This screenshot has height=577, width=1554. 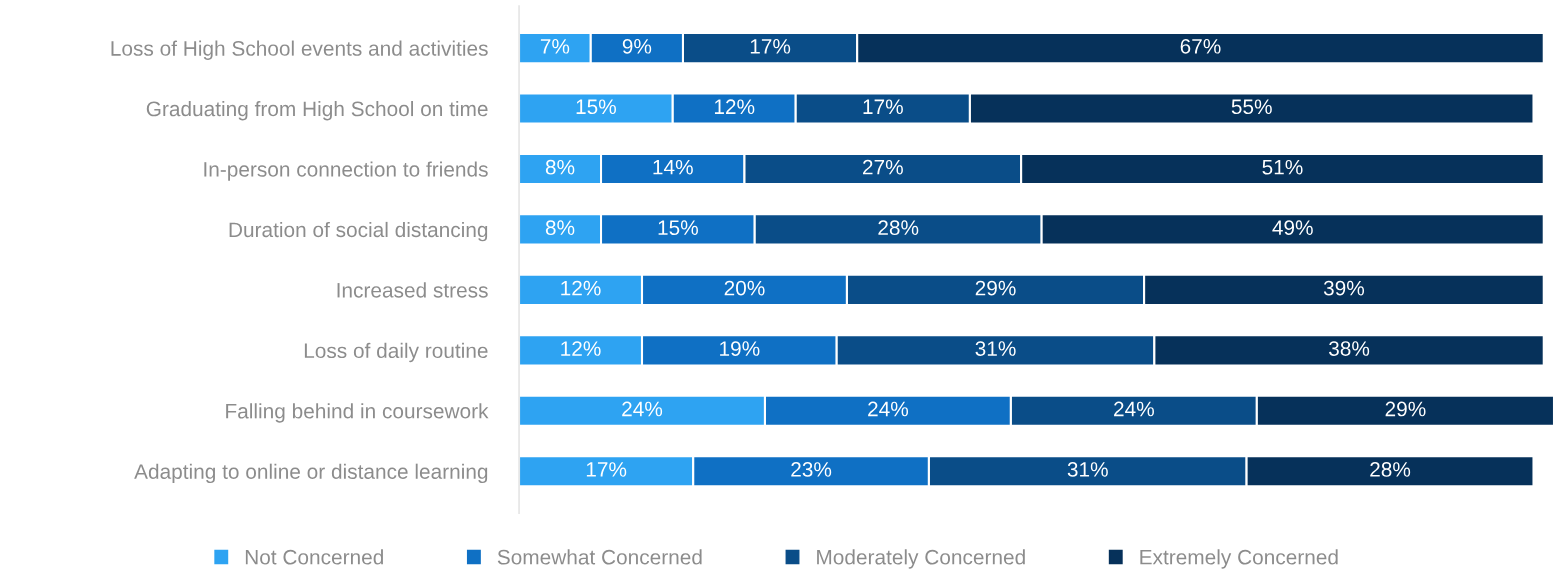 I want to click on data-label: 9%, so click(x=637, y=46).